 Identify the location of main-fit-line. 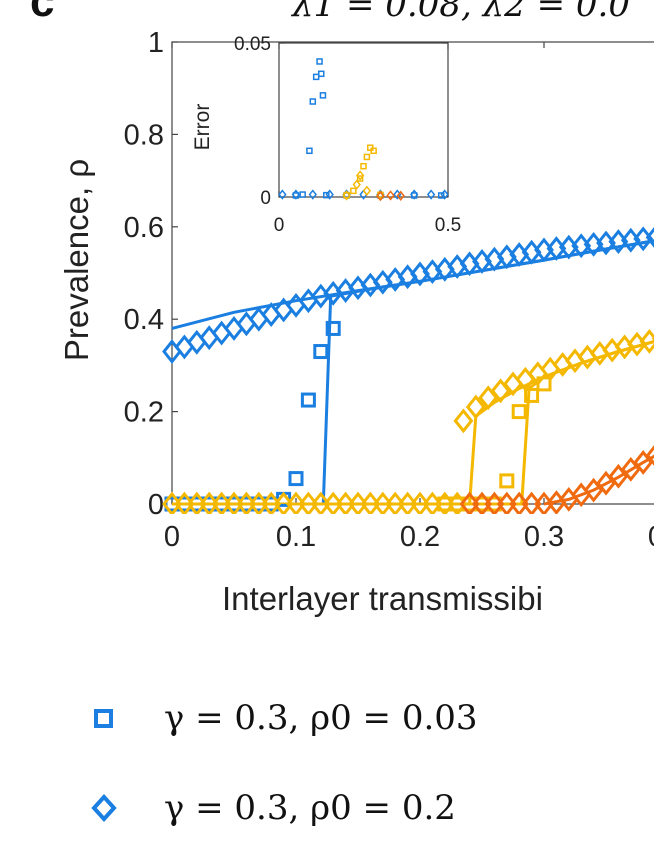
(598, 480).